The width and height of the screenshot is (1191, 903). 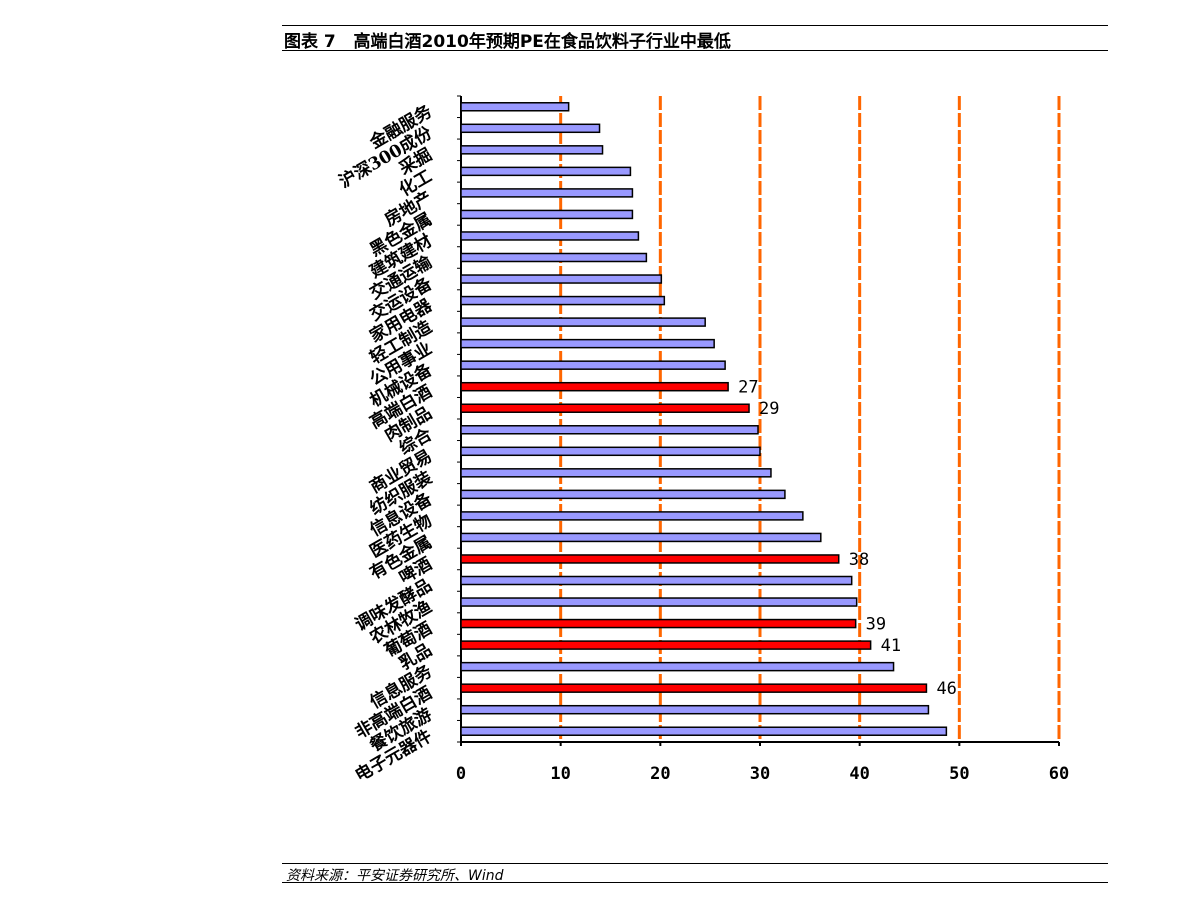 I want to click on title-bottom-rule, so click(x=695, y=50).